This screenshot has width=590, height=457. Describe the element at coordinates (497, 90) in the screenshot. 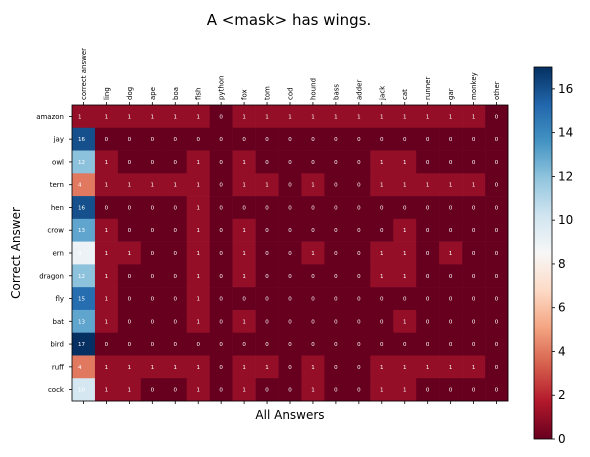

I see `column-tick-label: other` at that location.